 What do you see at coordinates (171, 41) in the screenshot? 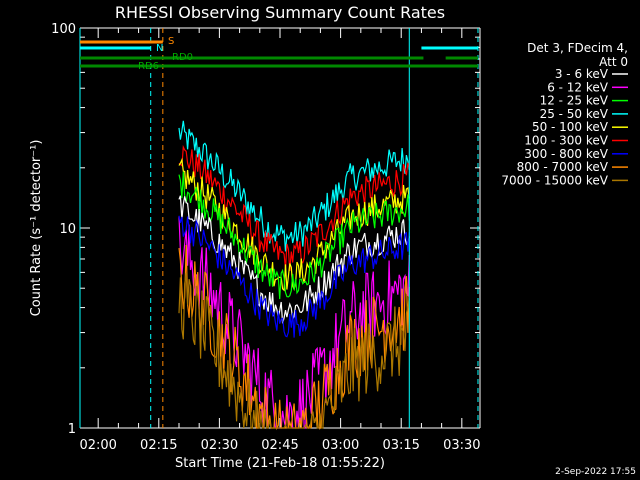
I see `state-bar-label: S` at bounding box center [171, 41].